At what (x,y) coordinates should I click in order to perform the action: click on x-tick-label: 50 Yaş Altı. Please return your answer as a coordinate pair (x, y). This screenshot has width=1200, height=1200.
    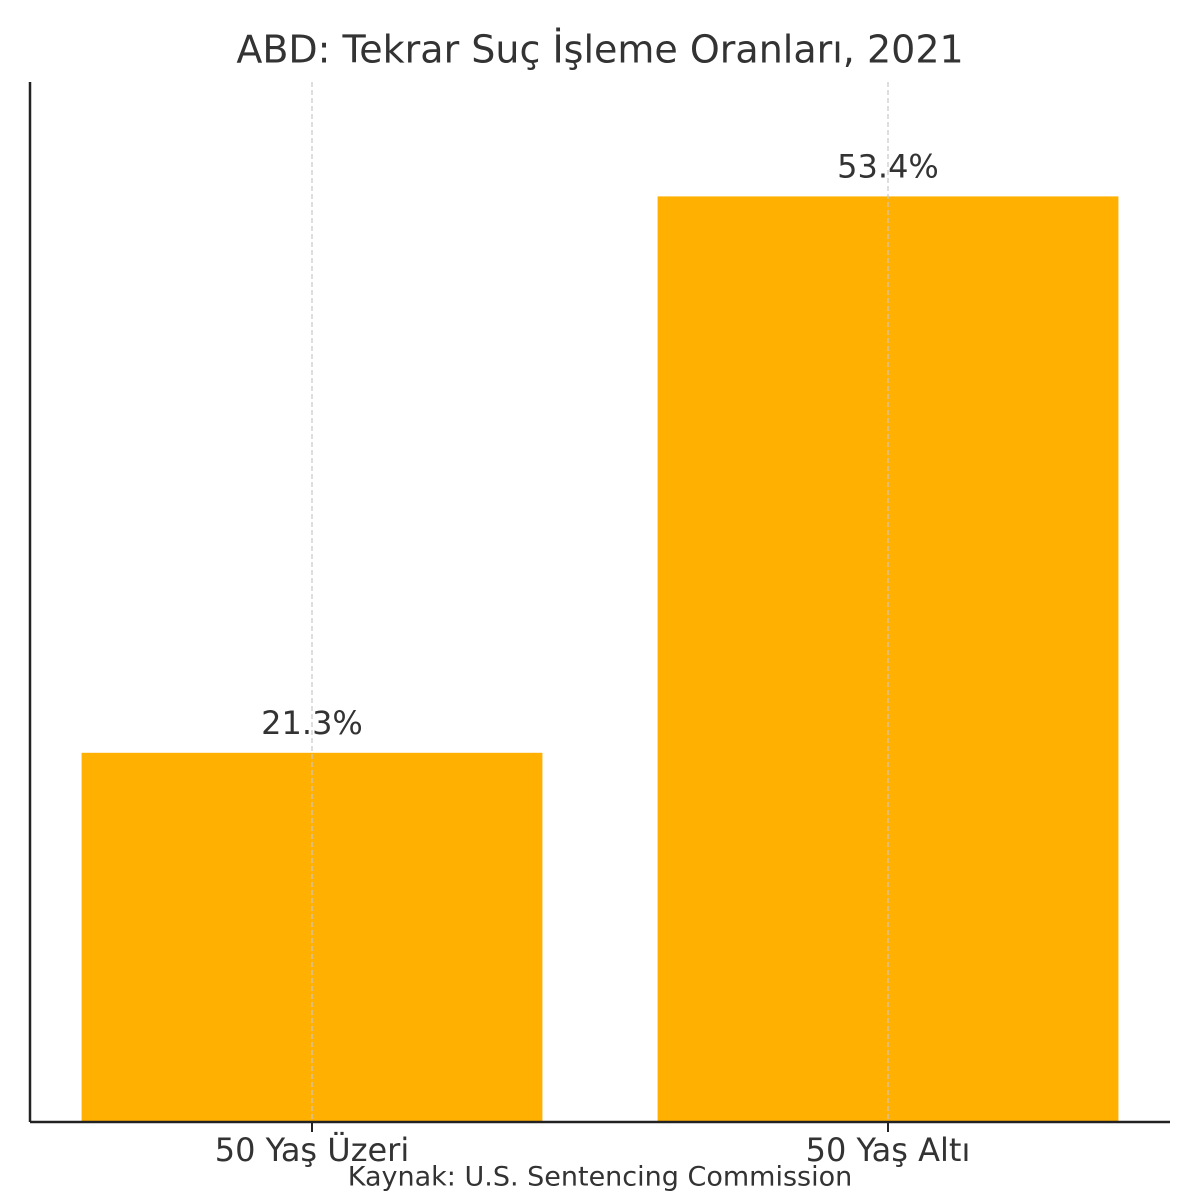
    Looking at the image, I should click on (888, 1150).